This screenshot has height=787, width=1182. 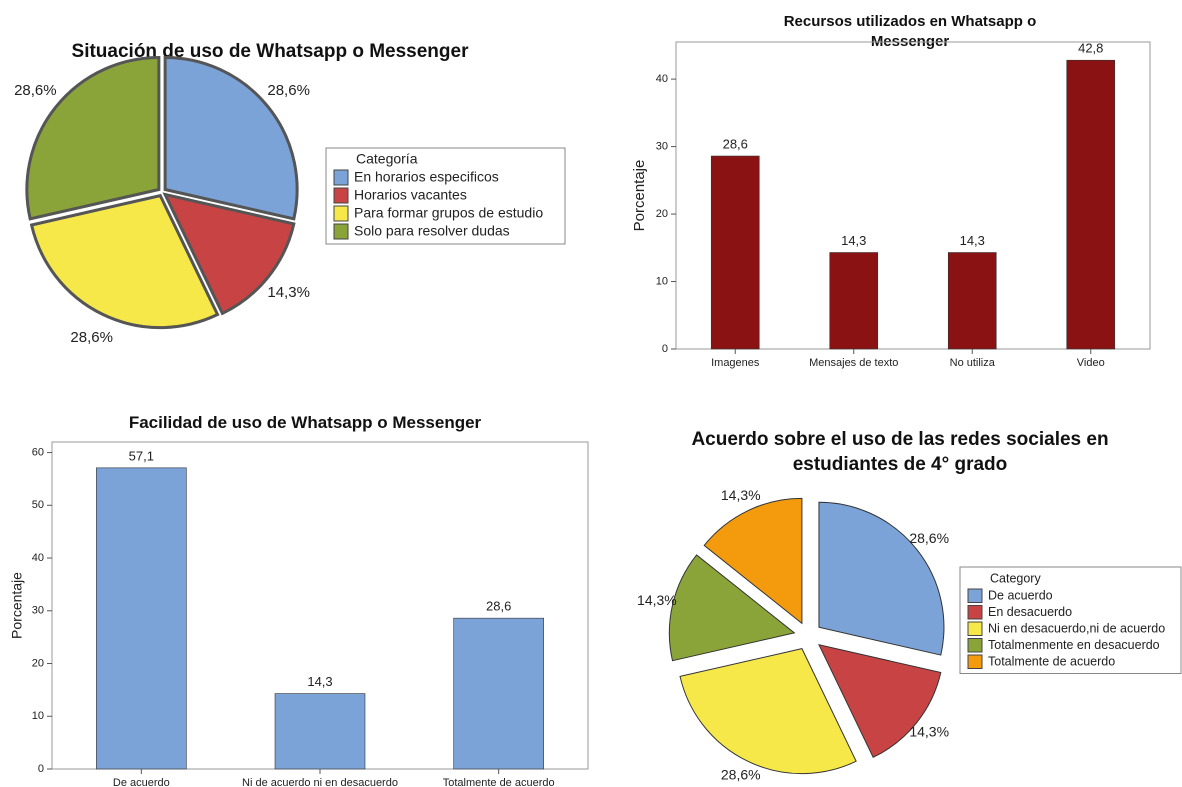 What do you see at coordinates (735, 363) in the screenshot?
I see `x-tick-label: Imagenes` at bounding box center [735, 363].